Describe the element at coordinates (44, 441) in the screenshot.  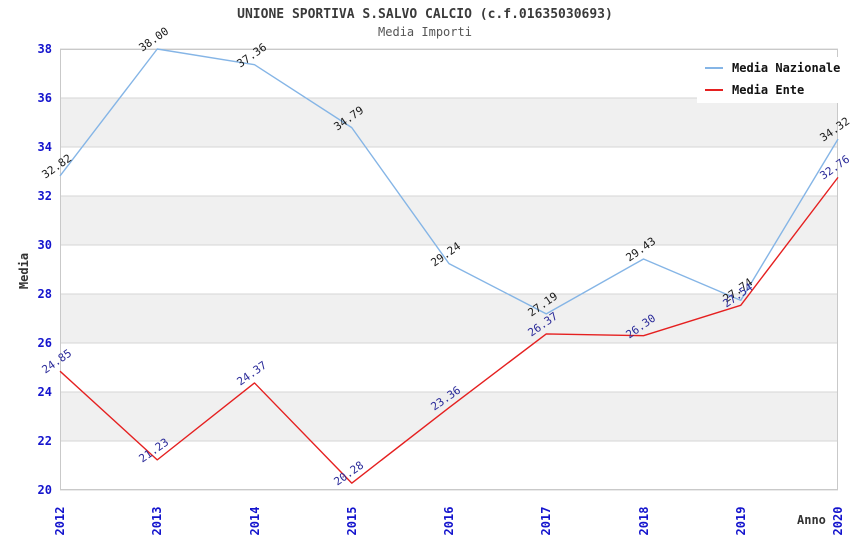
I see `y-tick-label: 22` at that location.